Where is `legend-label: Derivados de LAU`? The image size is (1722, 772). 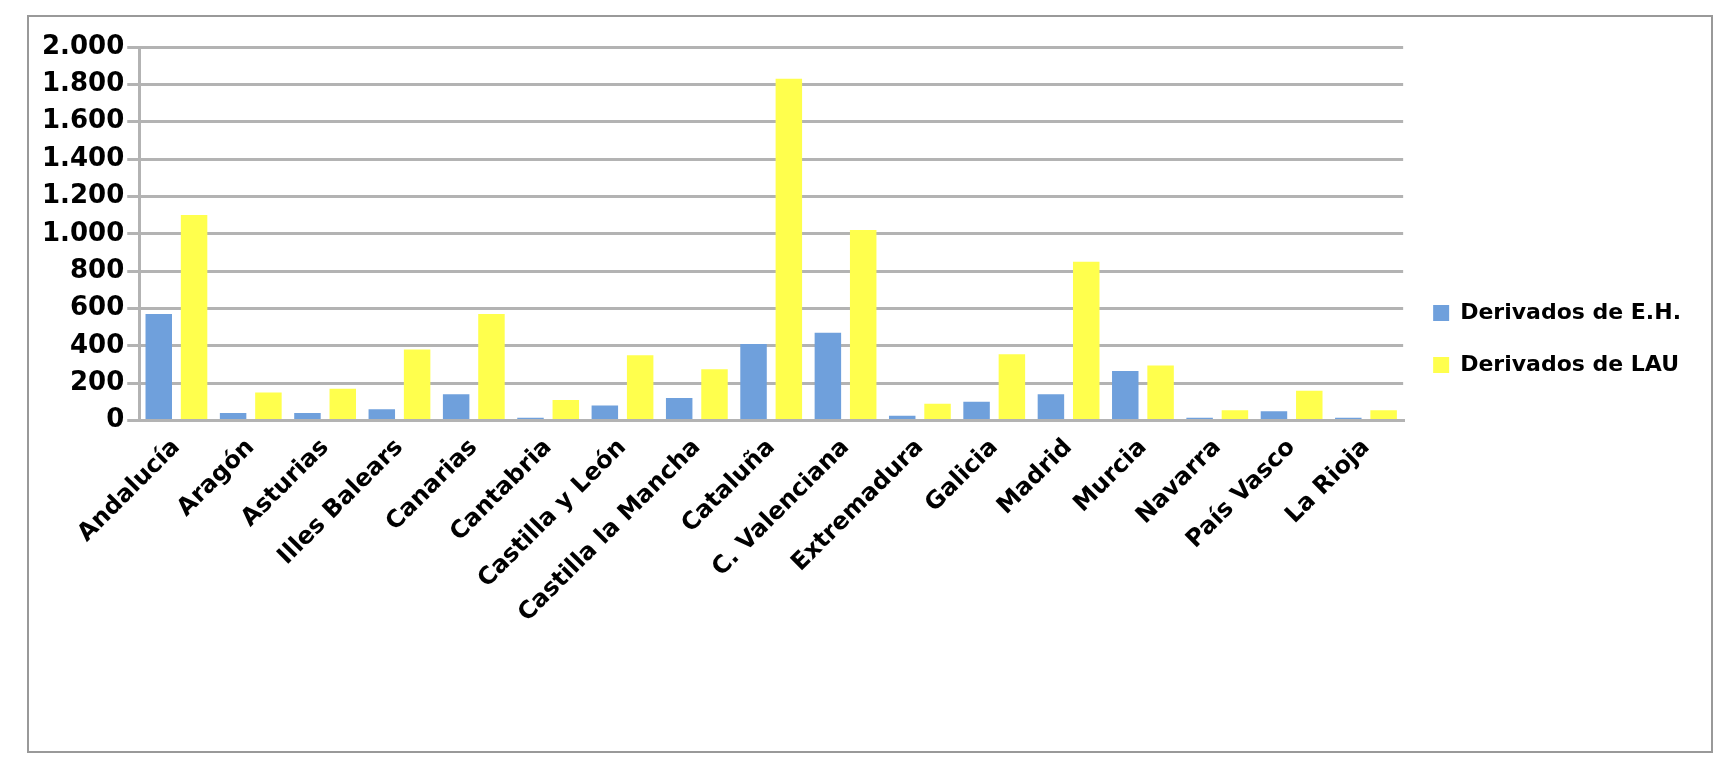
legend-label: Derivados de LAU is located at coordinates (1570, 363).